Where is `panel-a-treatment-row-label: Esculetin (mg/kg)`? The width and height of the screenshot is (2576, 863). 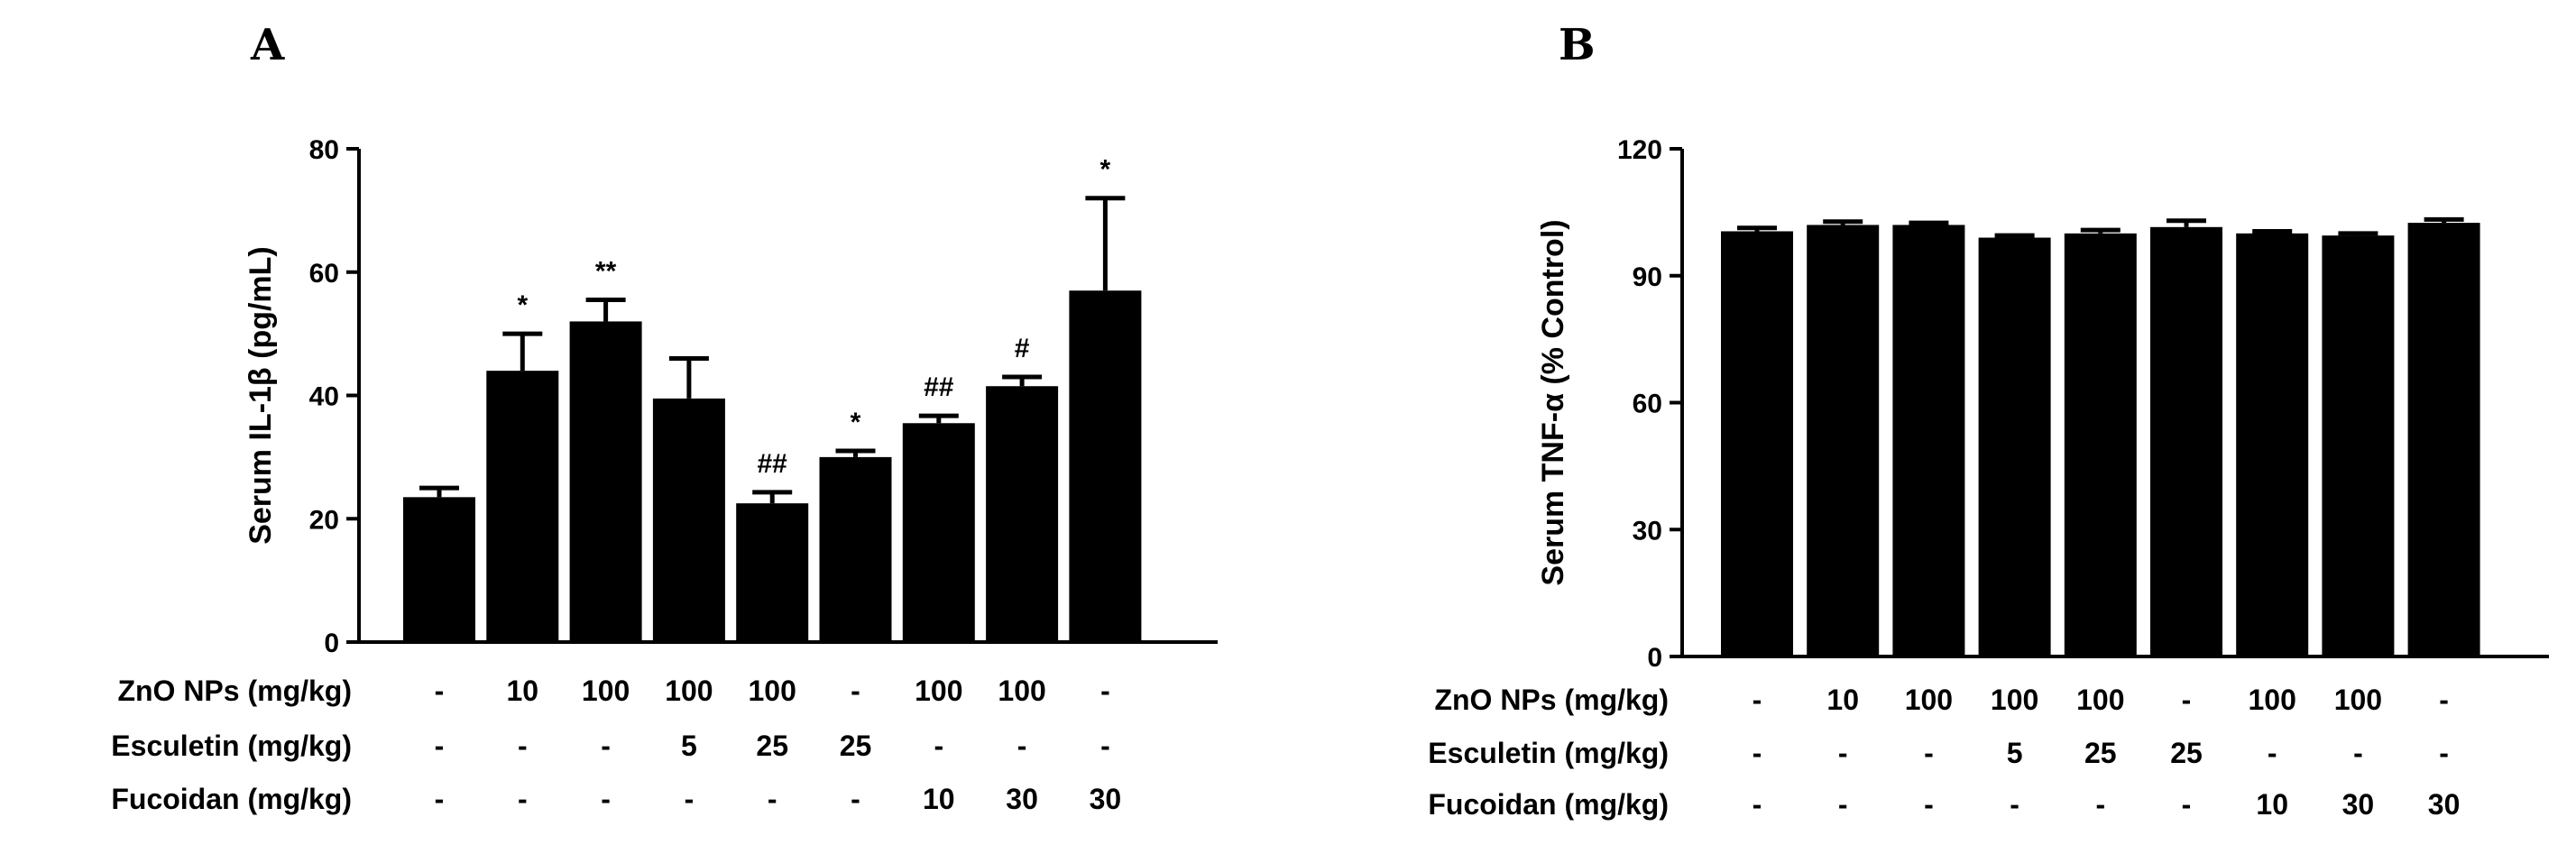
panel-a-treatment-row-label: Esculetin (mg/kg) is located at coordinates (231, 746).